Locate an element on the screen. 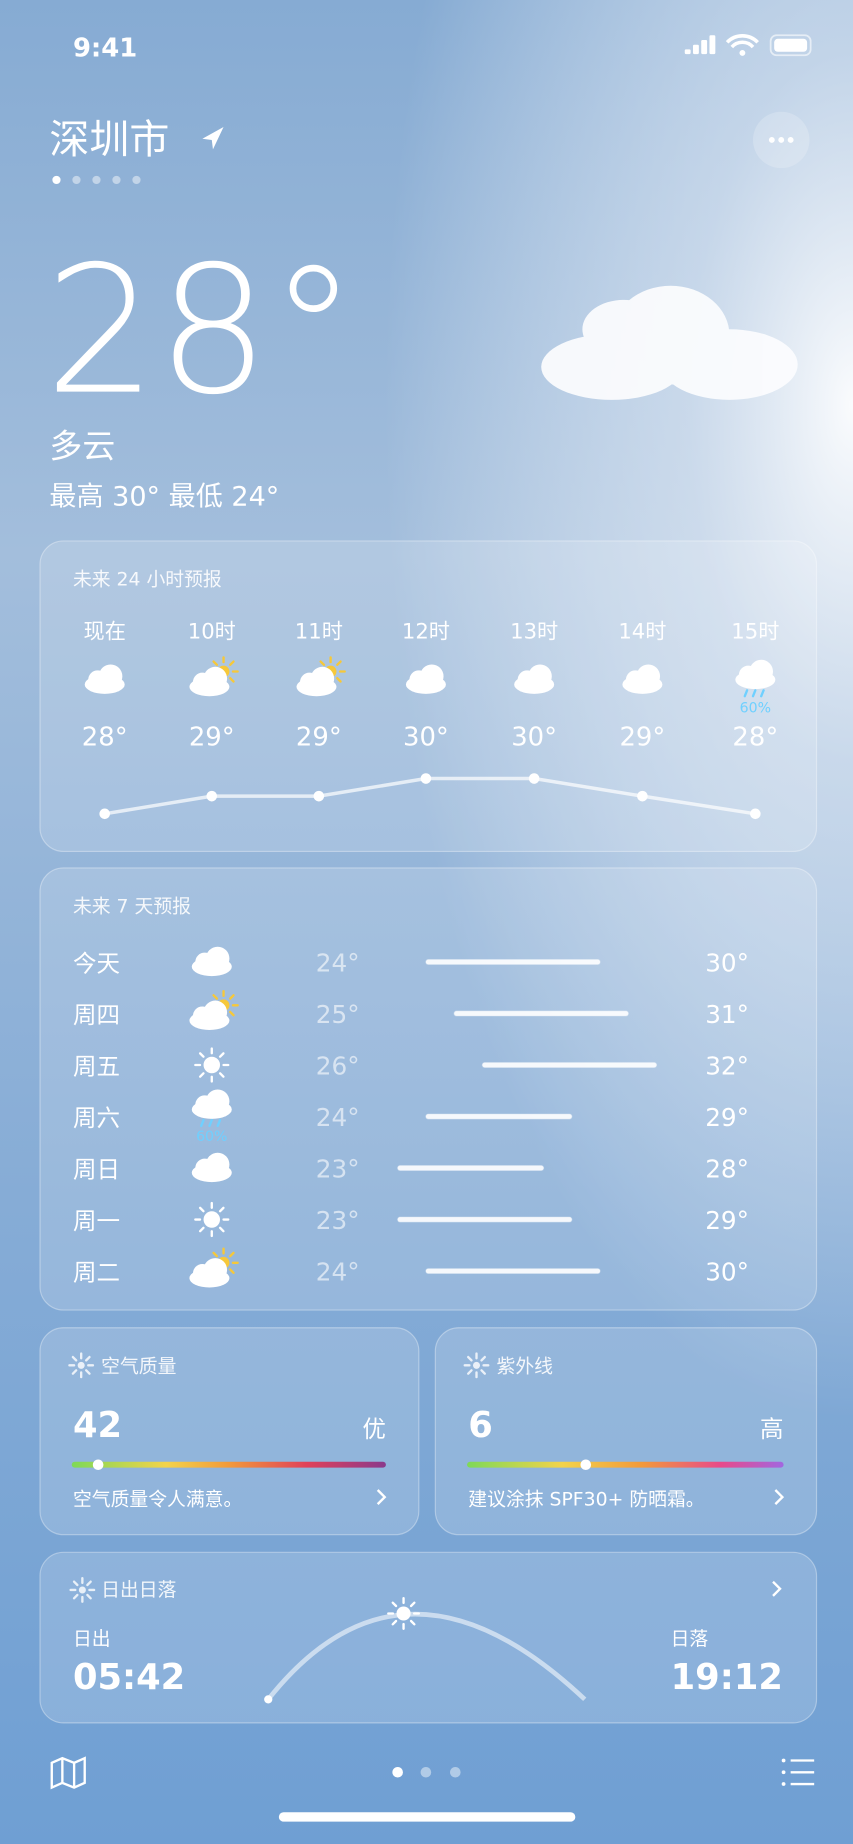  sun-start is located at coordinates (268, 1699).